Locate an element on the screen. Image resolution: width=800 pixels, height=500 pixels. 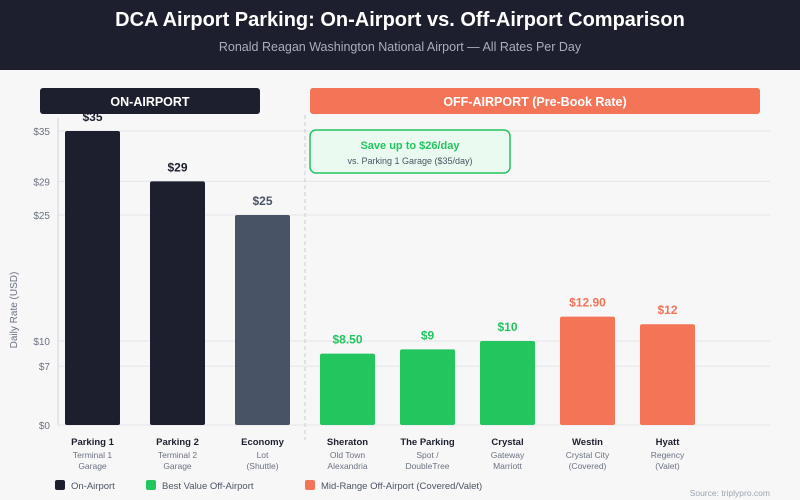
x-tick-label: Parking 2 is located at coordinates (177, 442).